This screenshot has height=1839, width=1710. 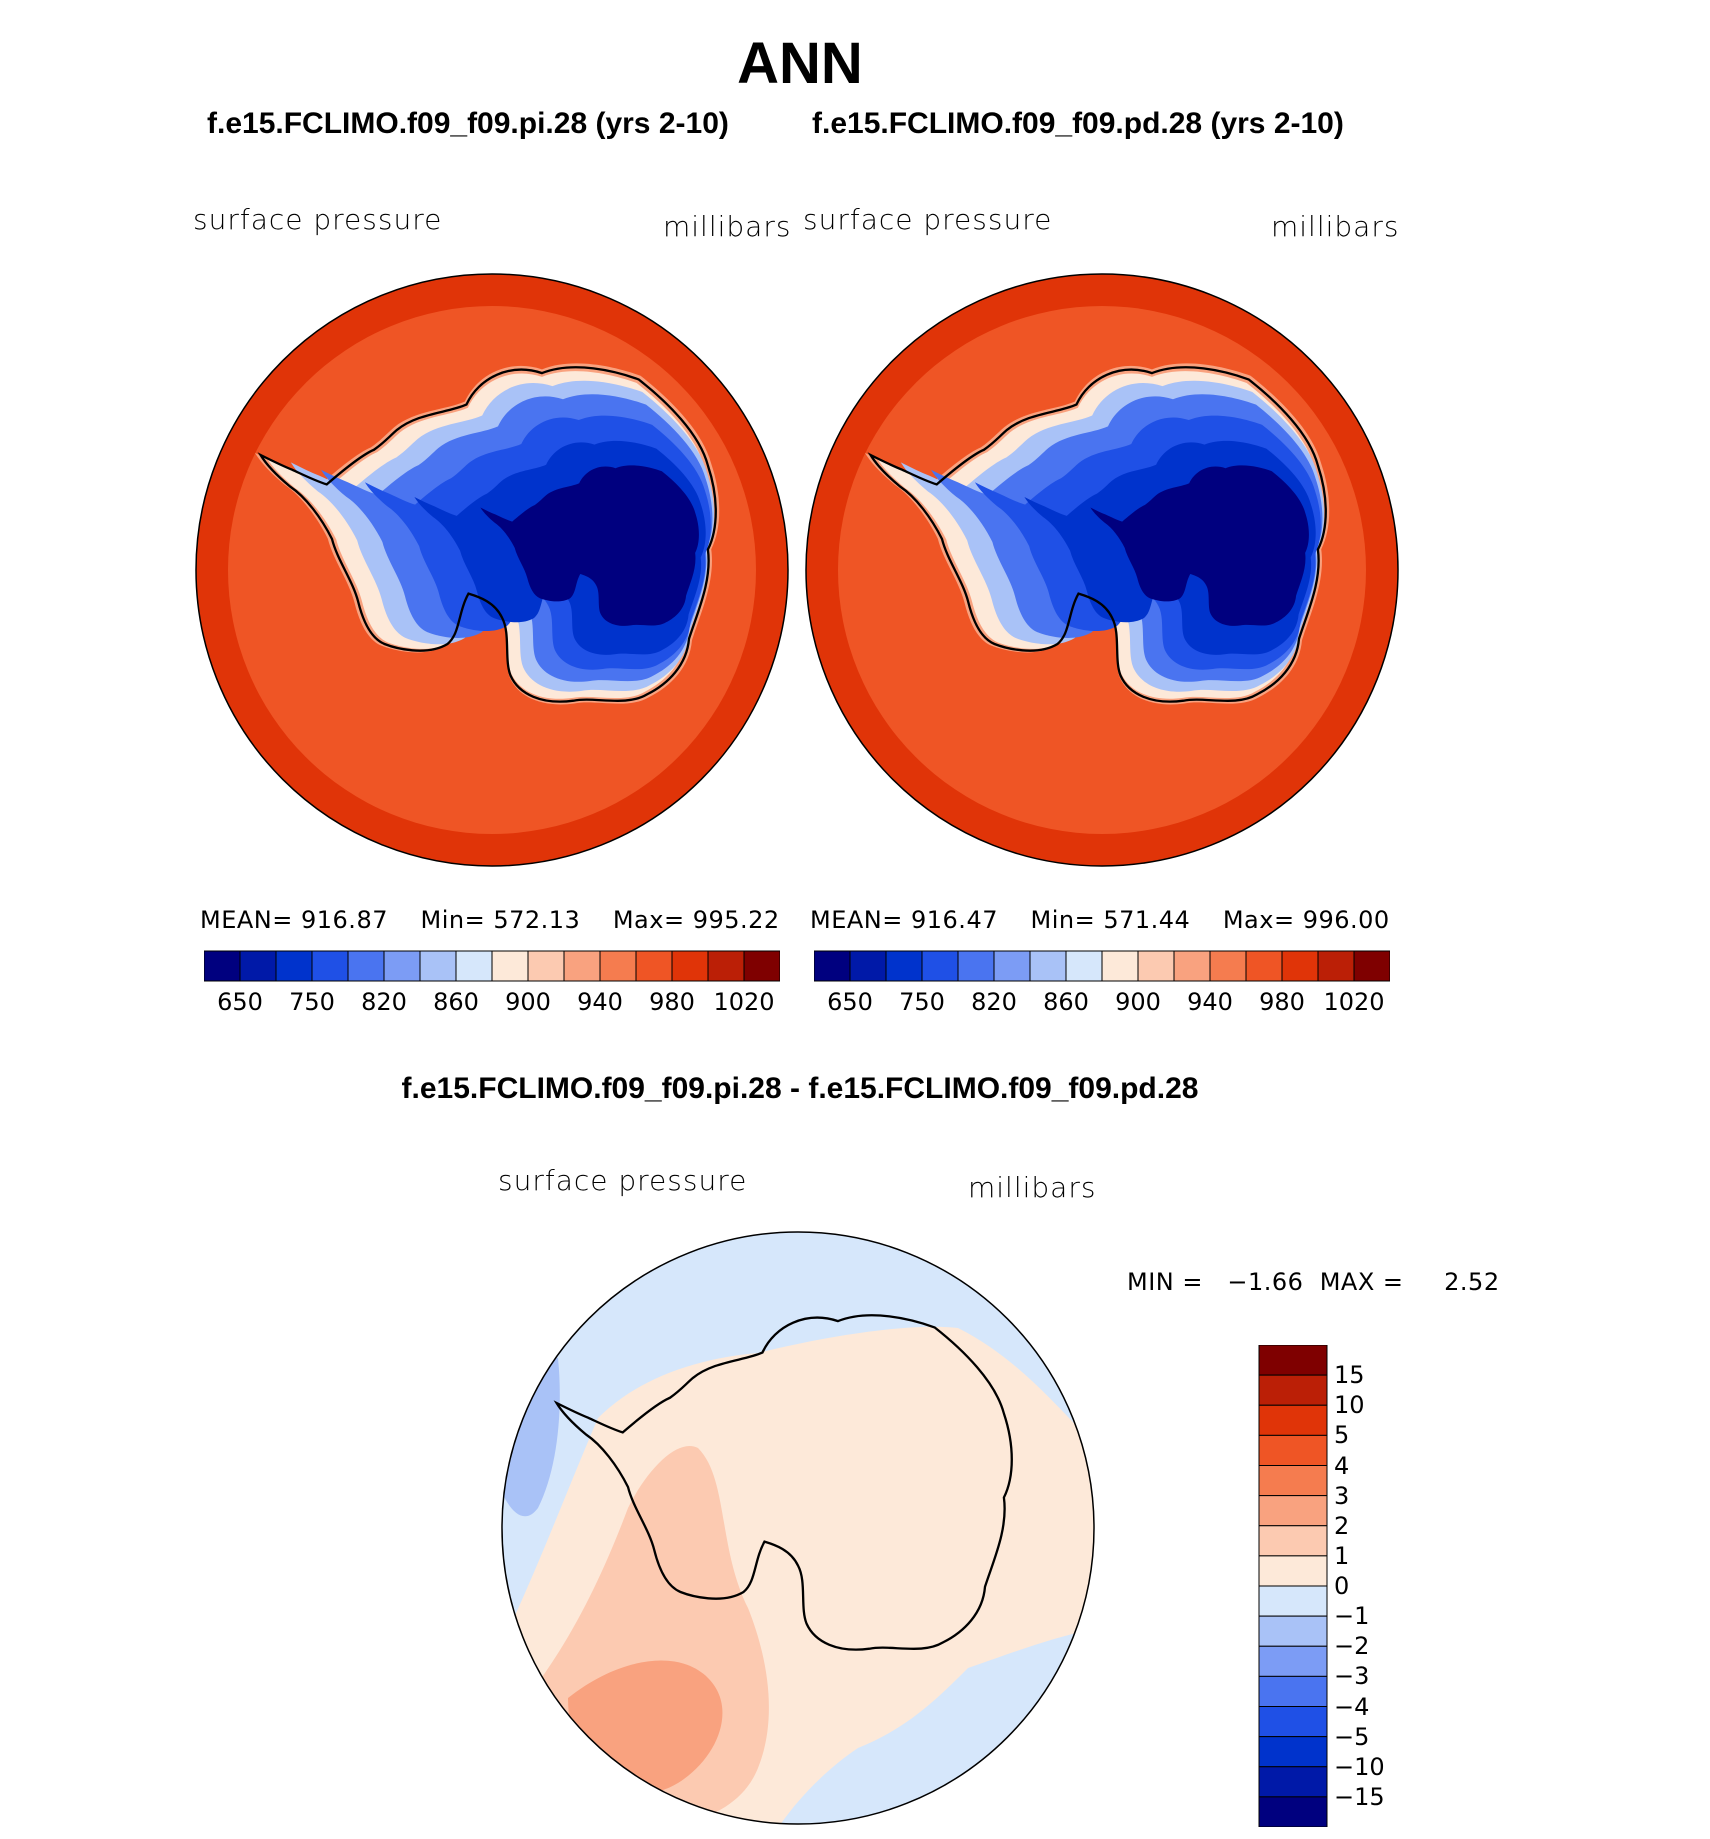 I want to click on variable-label-right: surface pressure, so click(x=928, y=219).